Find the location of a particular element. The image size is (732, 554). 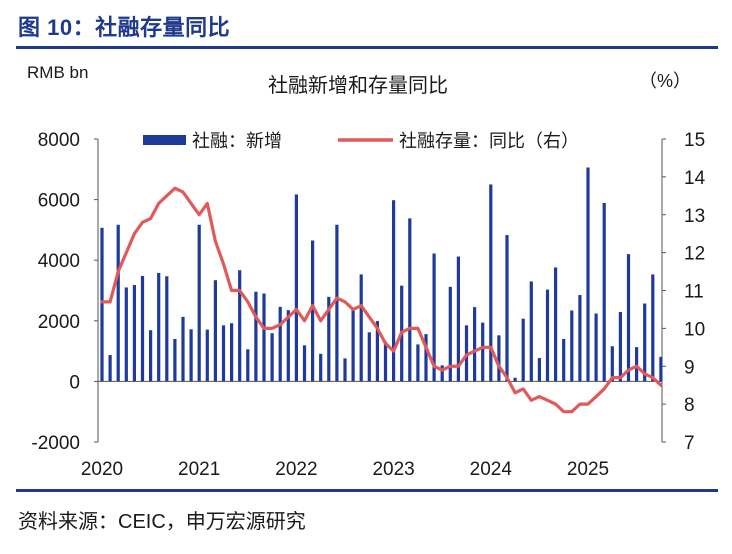

x-tick-label: 2024 is located at coordinates (491, 469).